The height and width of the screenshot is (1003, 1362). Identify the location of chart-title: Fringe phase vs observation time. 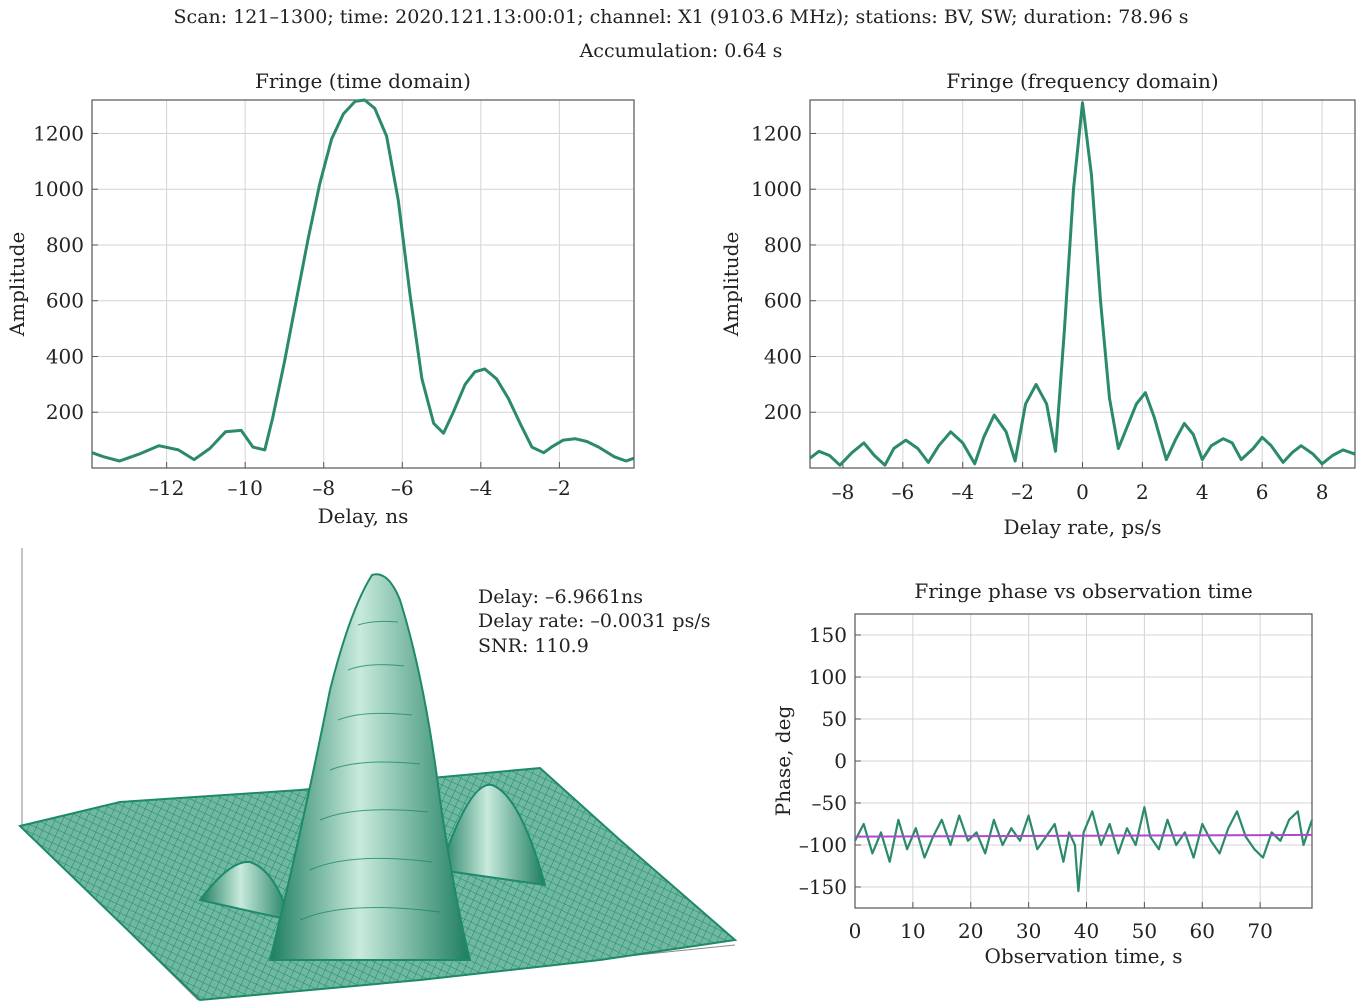
(1083, 591).